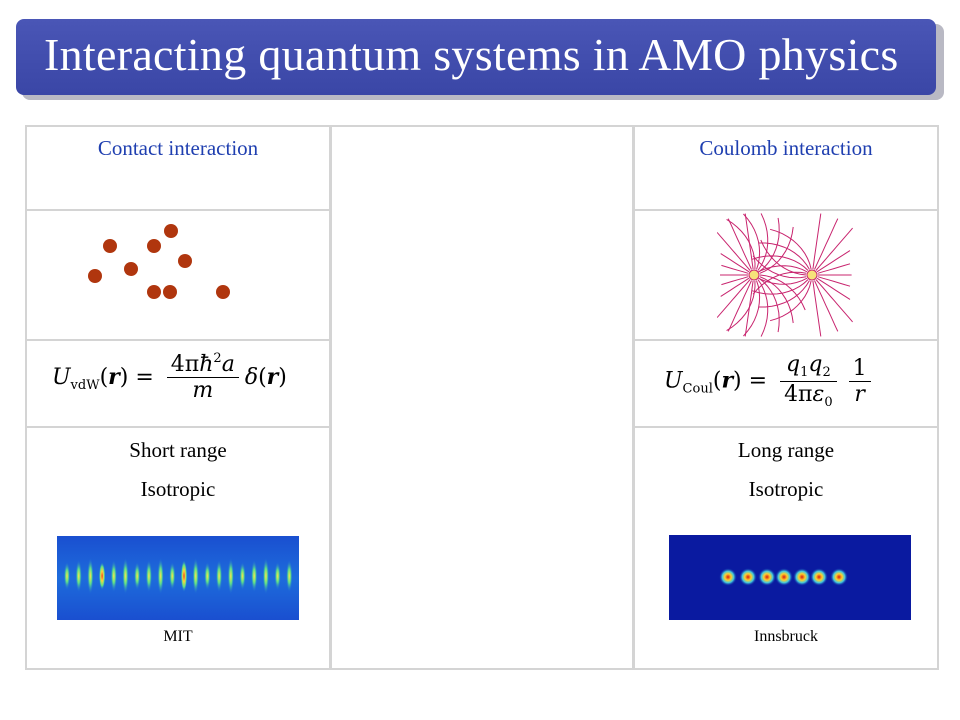 The image size is (960, 720). Describe the element at coordinates (770, 381) in the screenshot. I see `coulomb-potential-formula: UCoul(r) = q1q2 4πε0 1 r` at that location.